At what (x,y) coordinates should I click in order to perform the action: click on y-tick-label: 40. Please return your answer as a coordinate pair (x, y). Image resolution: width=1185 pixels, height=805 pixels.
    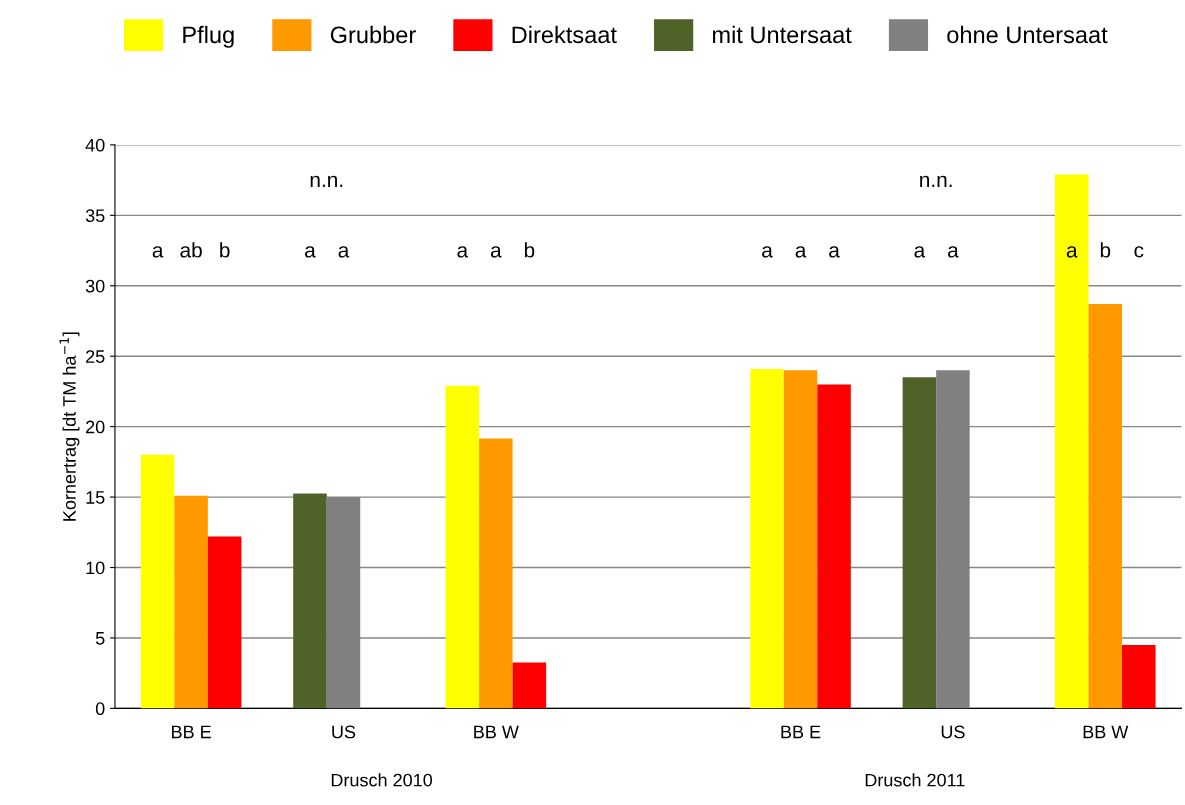
    Looking at the image, I should click on (95, 145).